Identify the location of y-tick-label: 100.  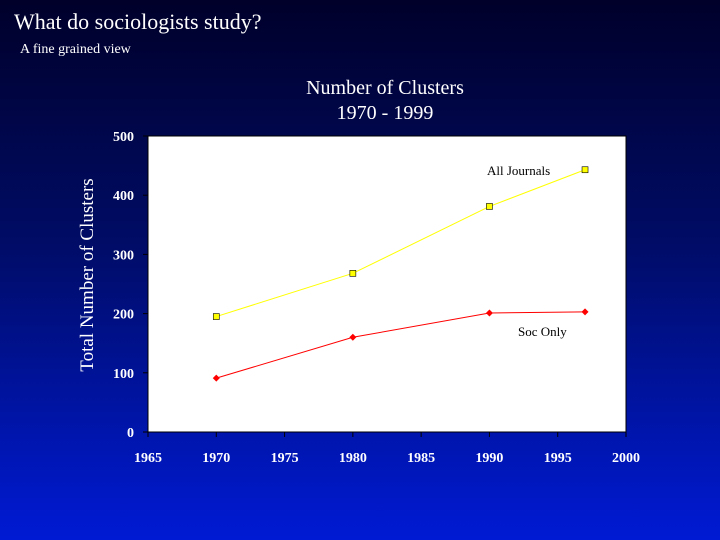
(123, 374).